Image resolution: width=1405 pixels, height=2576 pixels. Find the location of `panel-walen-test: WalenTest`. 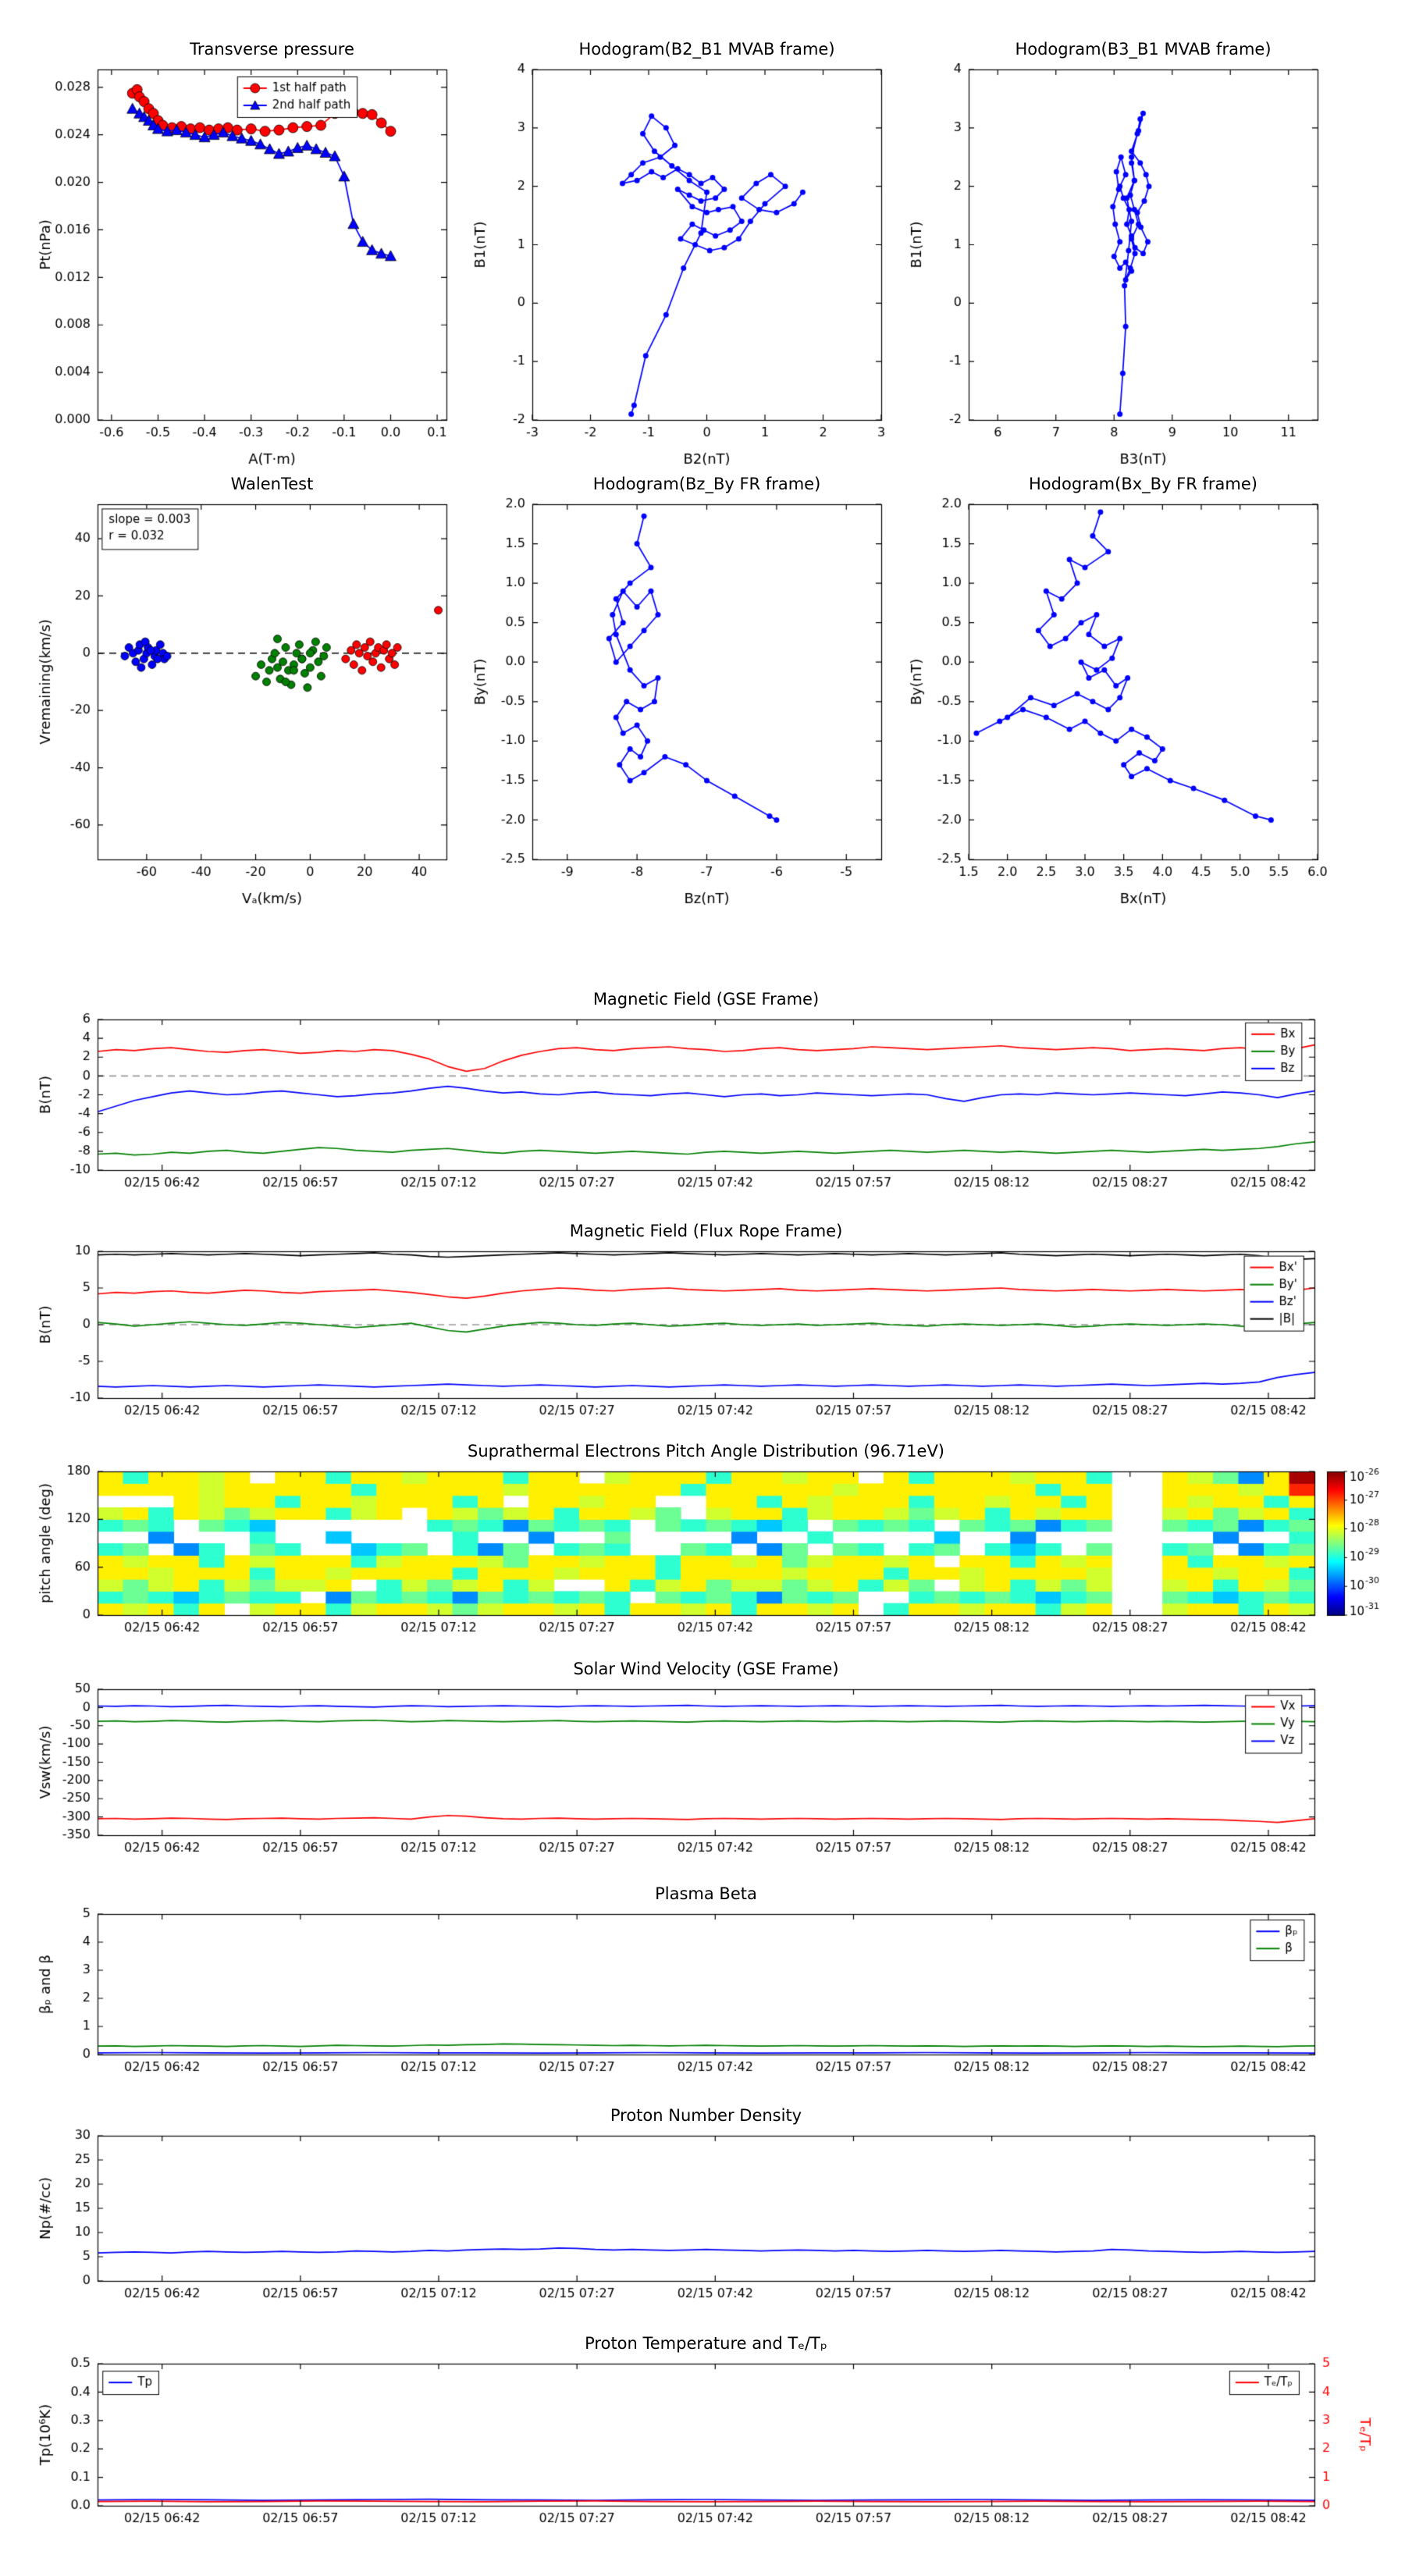

panel-walen-test: WalenTest is located at coordinates (242, 691).